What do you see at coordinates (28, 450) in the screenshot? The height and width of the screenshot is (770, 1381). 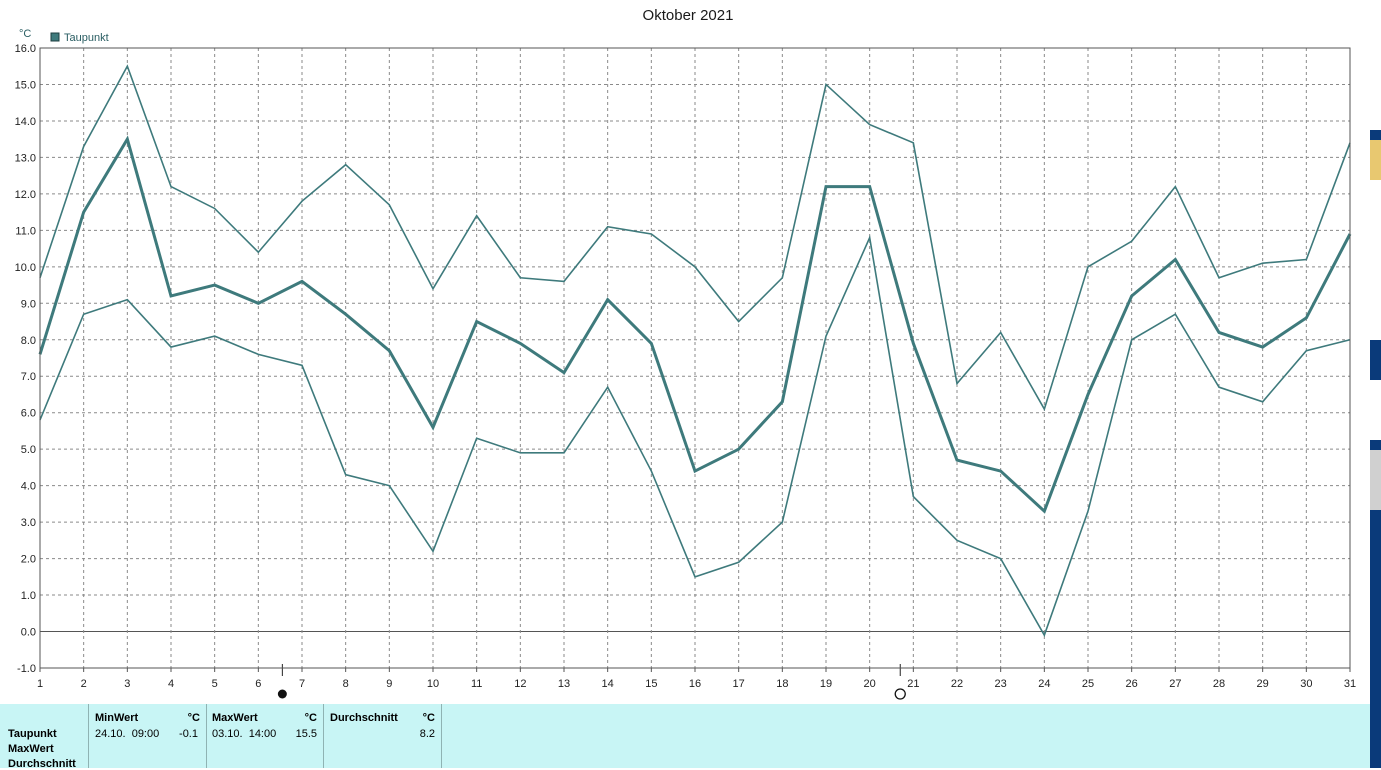 I see `y-tick-label: 5.0` at bounding box center [28, 450].